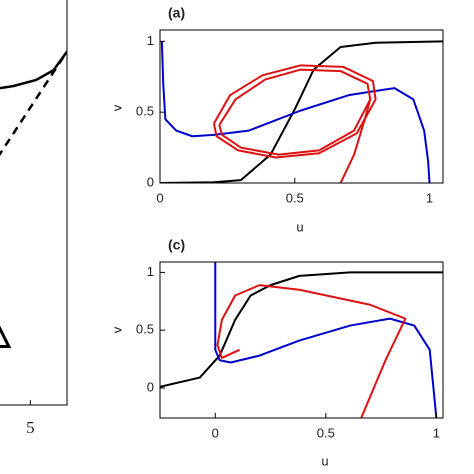  What do you see at coordinates (176, 13) in the screenshot?
I see `panel-title: (a)` at bounding box center [176, 13].